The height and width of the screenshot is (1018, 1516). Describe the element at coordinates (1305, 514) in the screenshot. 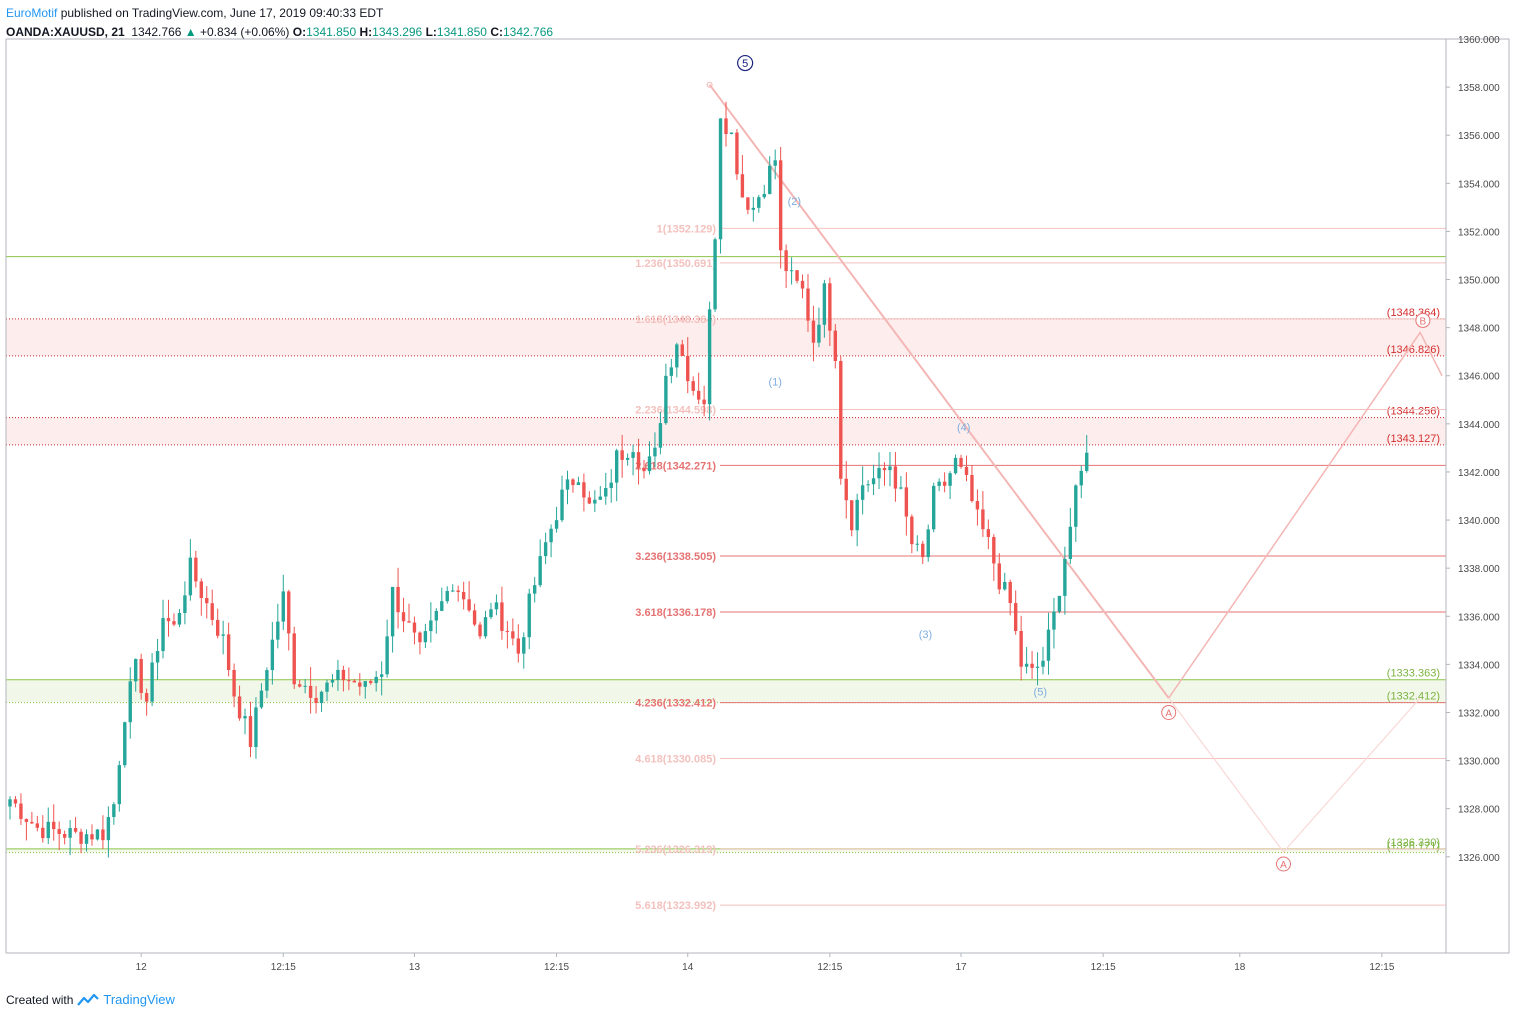

I see `projection-path` at that location.